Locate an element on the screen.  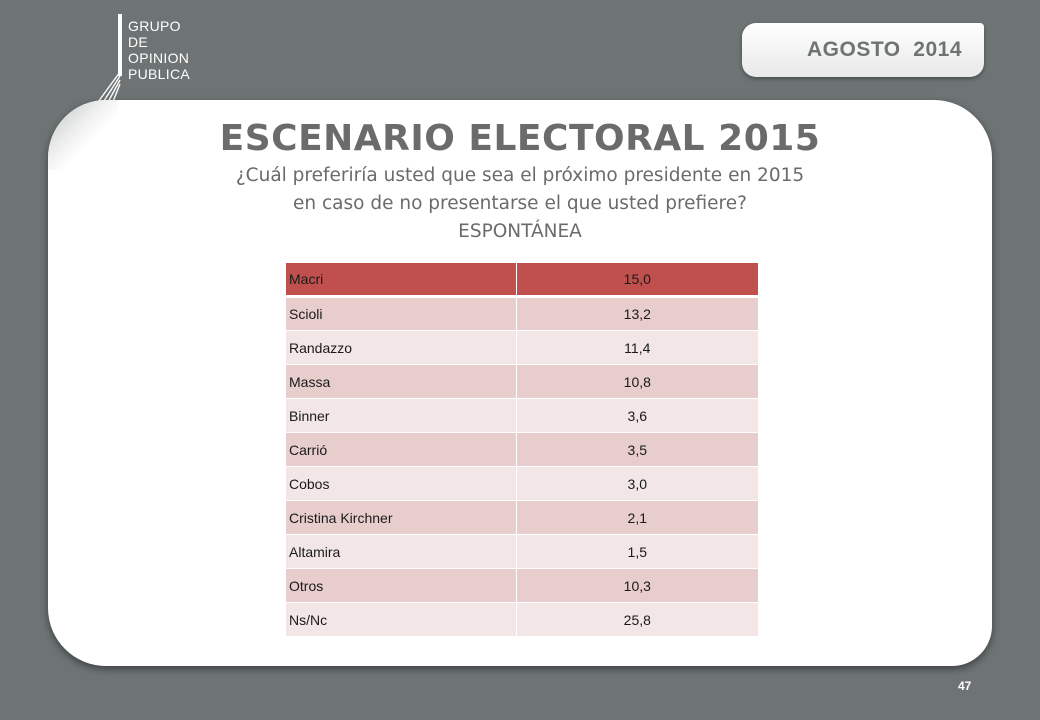
table-row: Ns/Nc 25,8 is located at coordinates (522, 619).